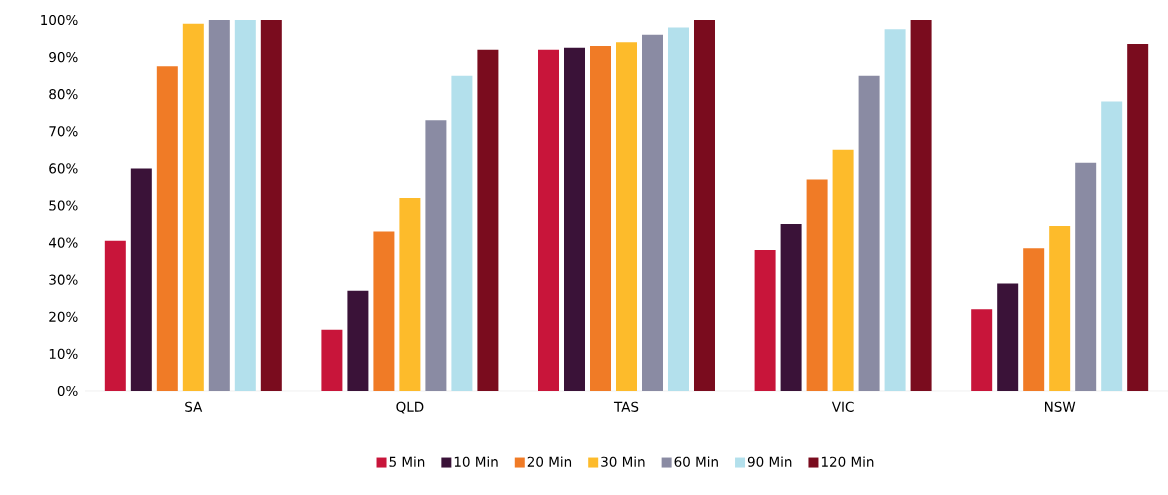  Describe the element at coordinates (623, 461) in the screenshot. I see `legend-label: 30 Min` at that location.